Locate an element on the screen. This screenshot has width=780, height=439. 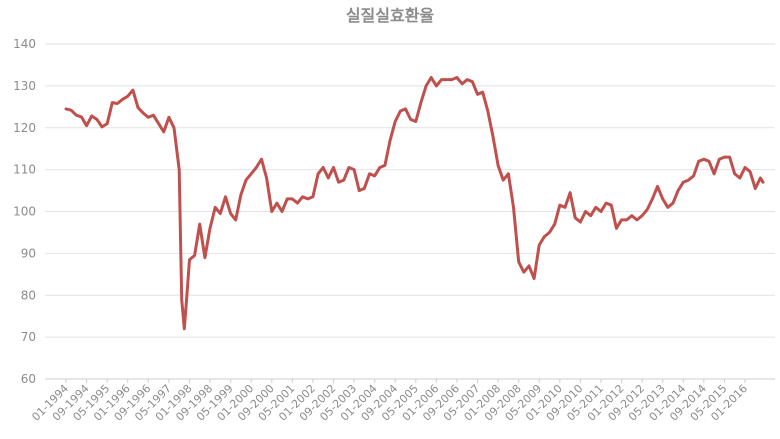
y-tick-label: 90 is located at coordinates (28, 253).